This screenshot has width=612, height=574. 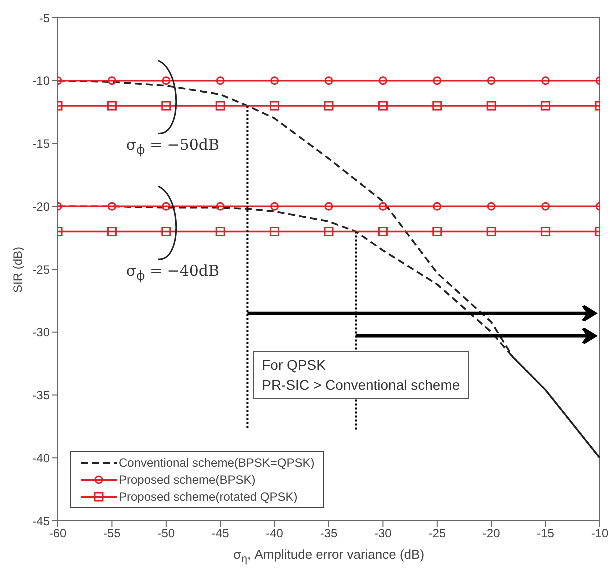 What do you see at coordinates (41, 333) in the screenshot?
I see `y-tick-label: -30` at bounding box center [41, 333].